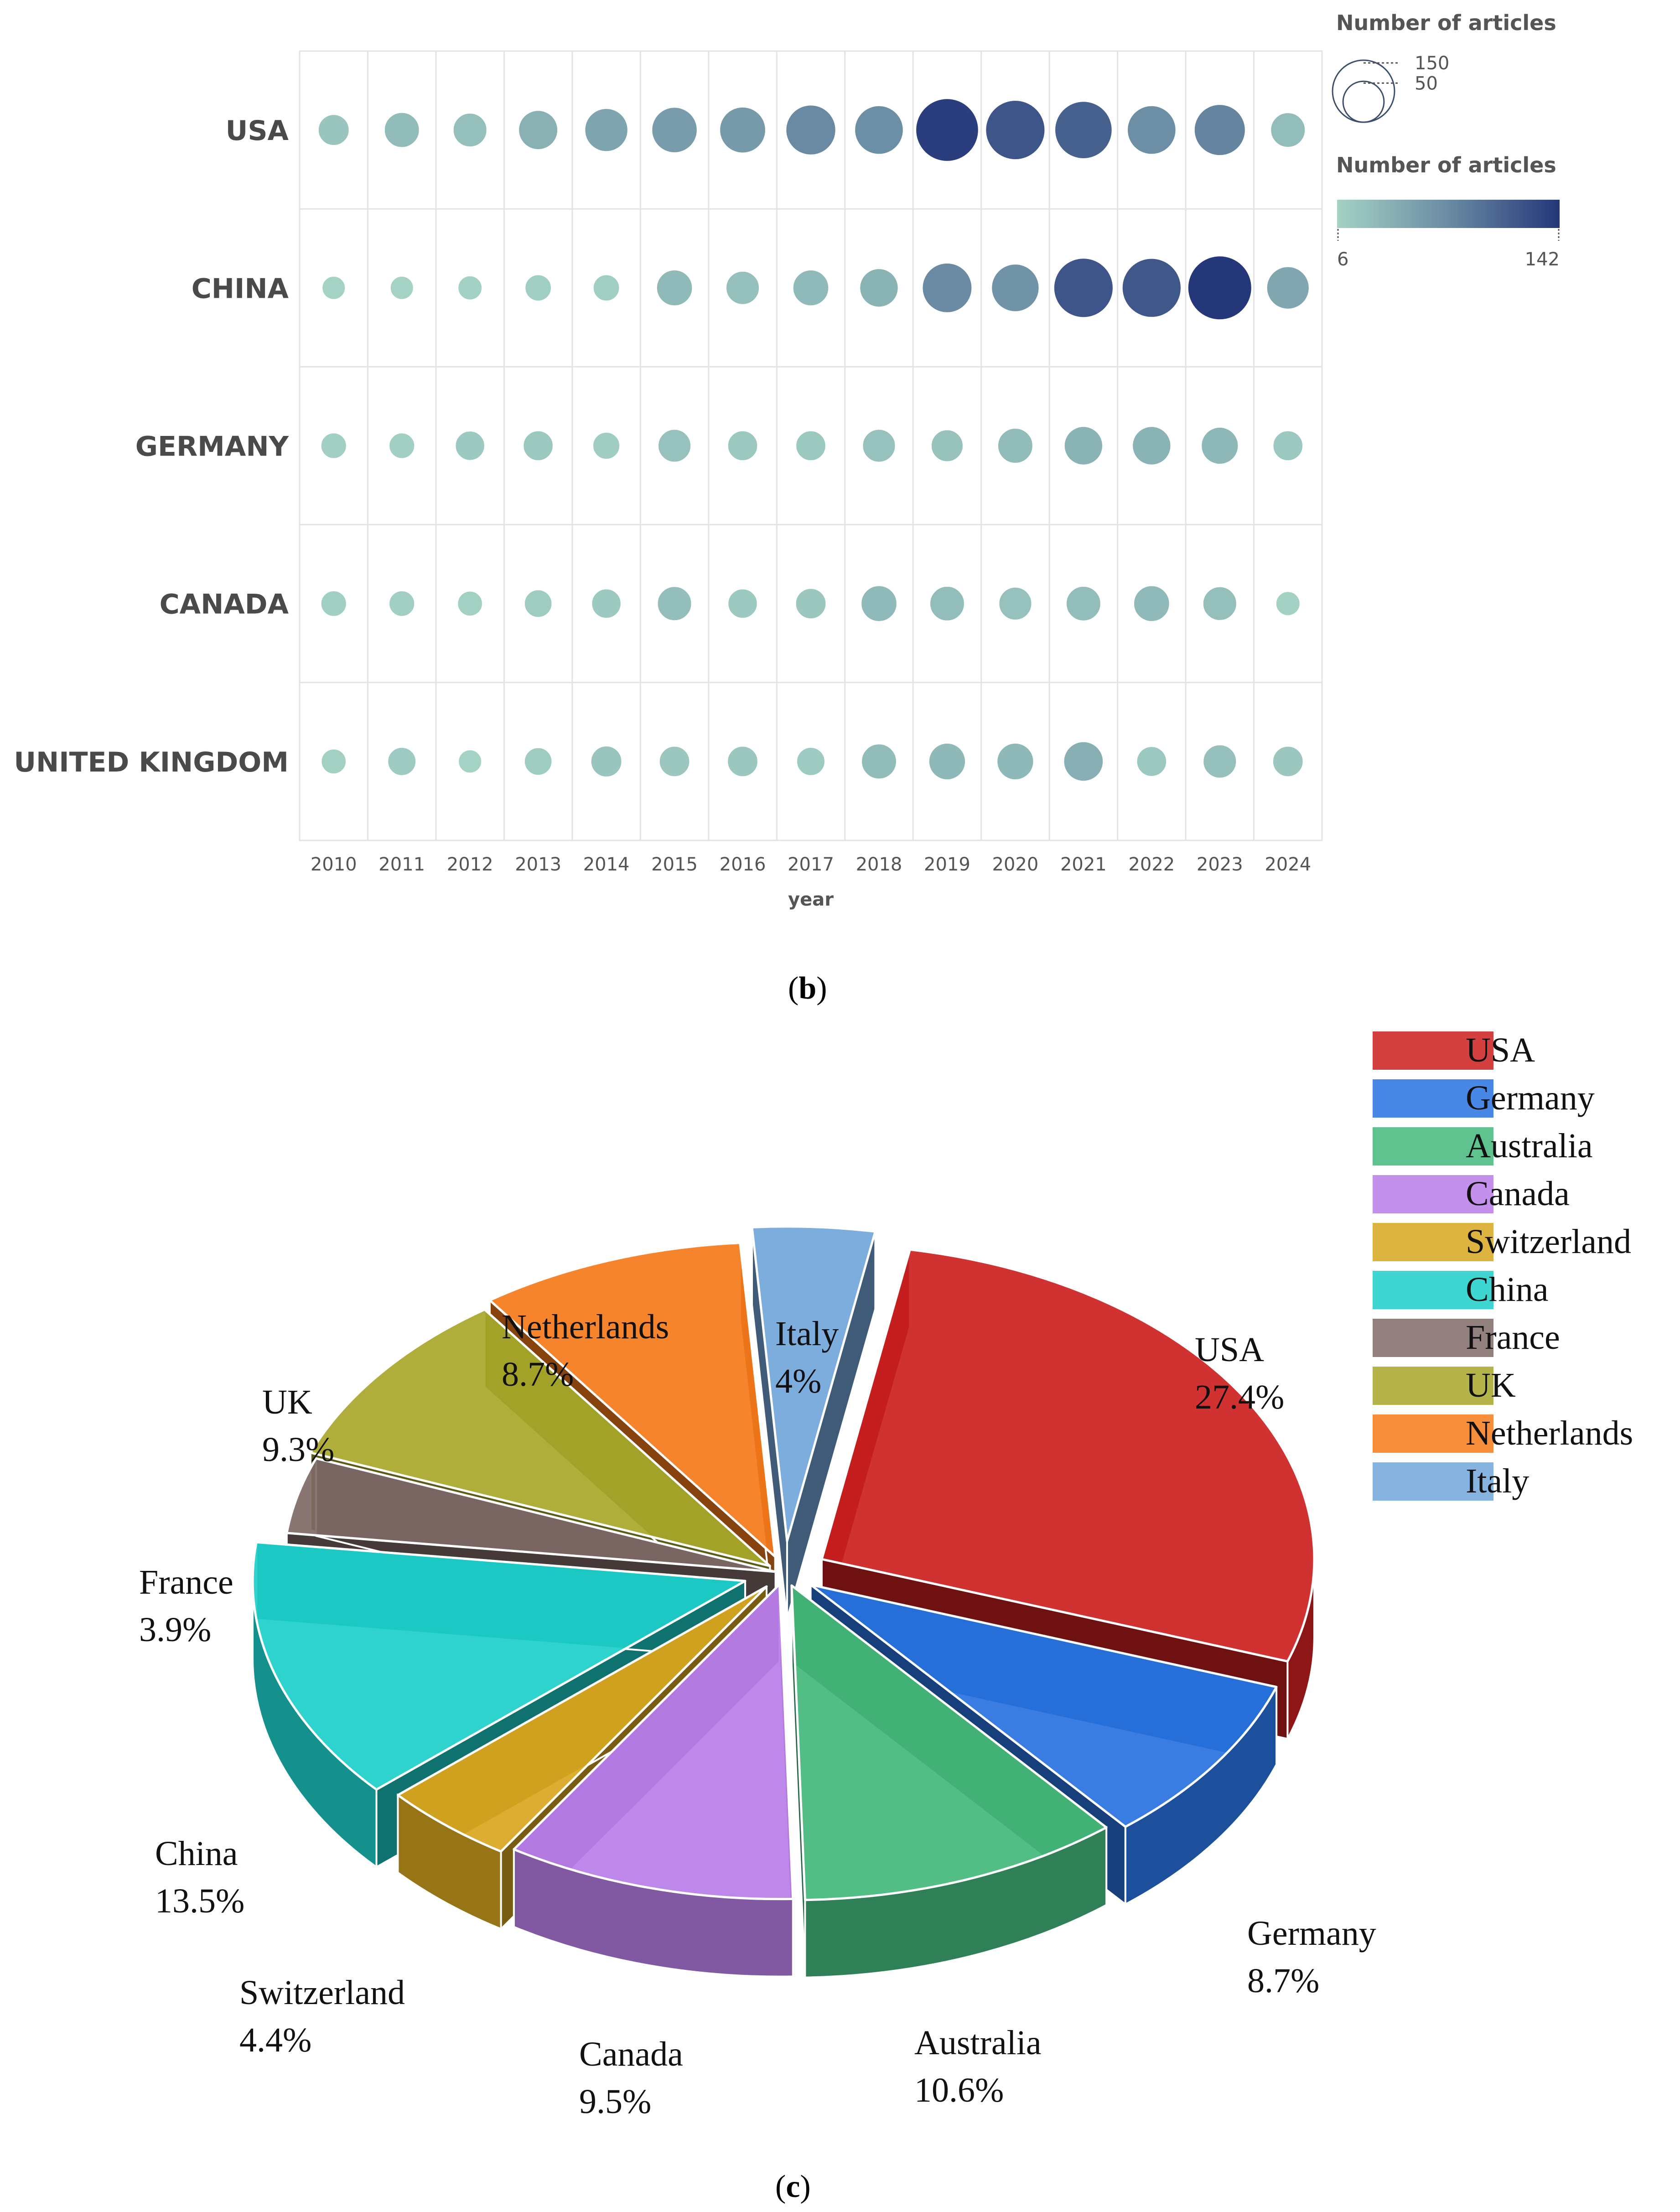  Describe the element at coordinates (1220, 865) in the screenshot. I see `year-tick-label: 2023` at that location.